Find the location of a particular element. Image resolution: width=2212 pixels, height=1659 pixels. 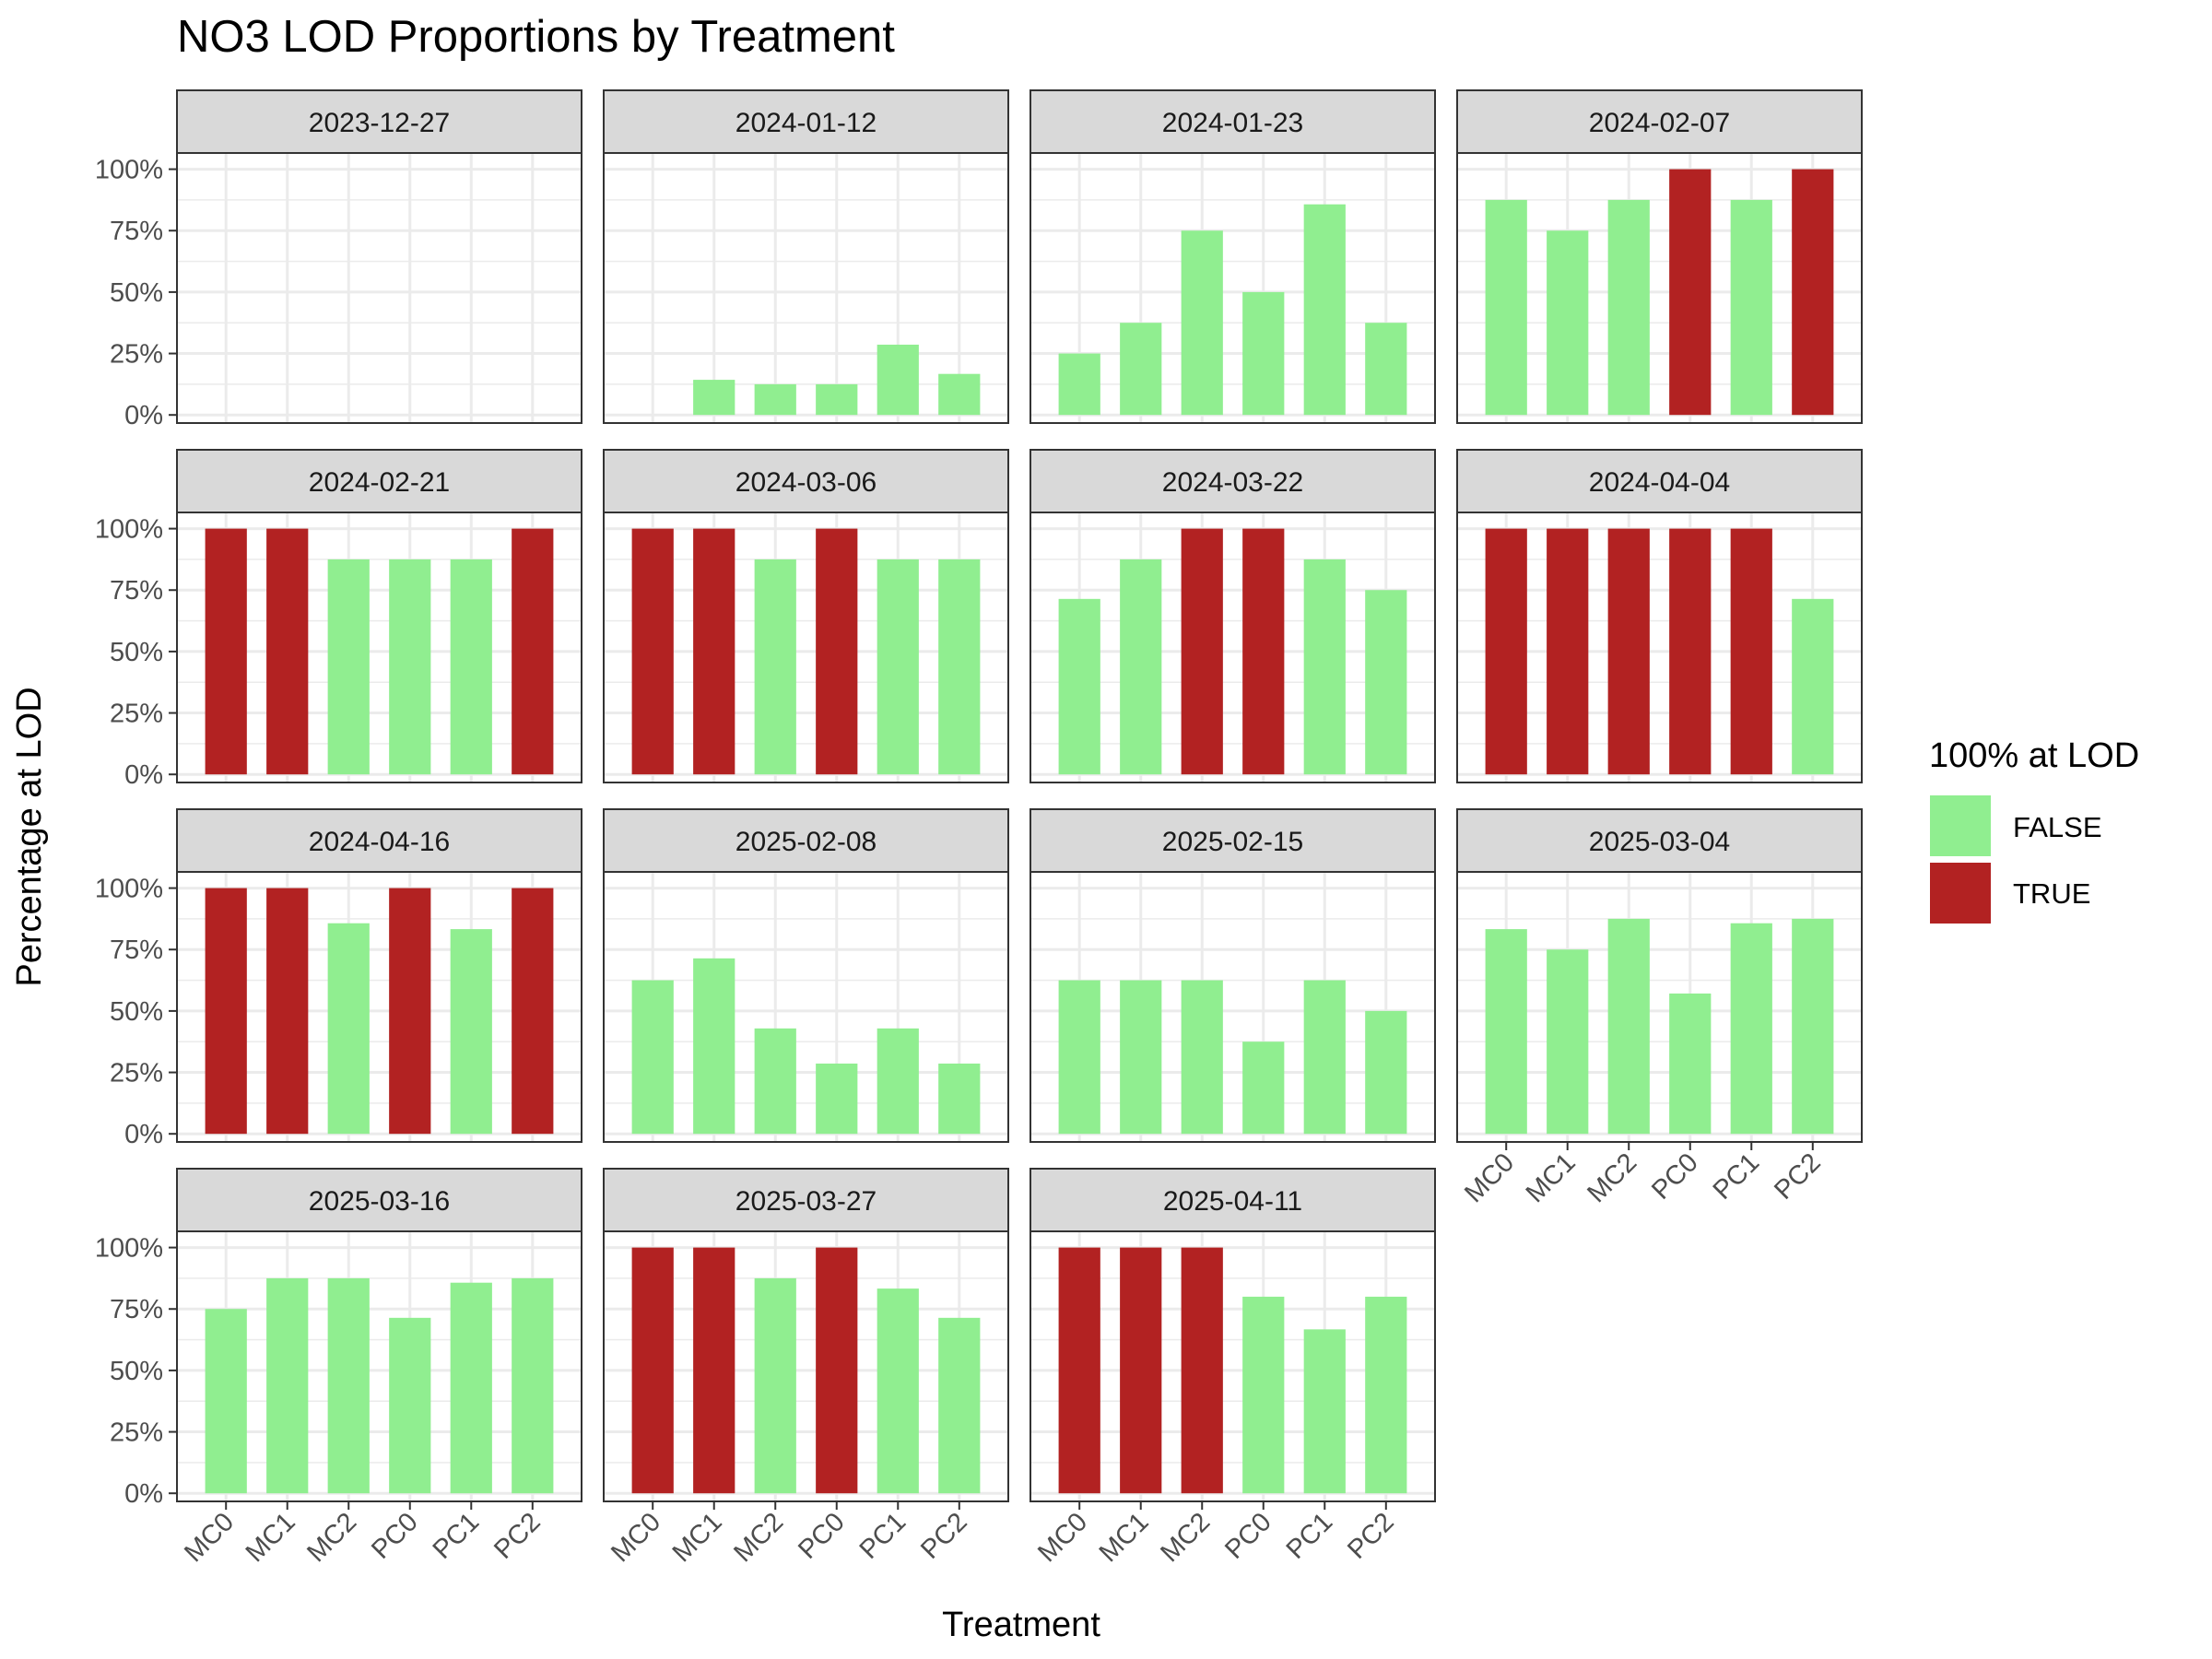

facet-label: 2024-01-12 is located at coordinates (806, 123).